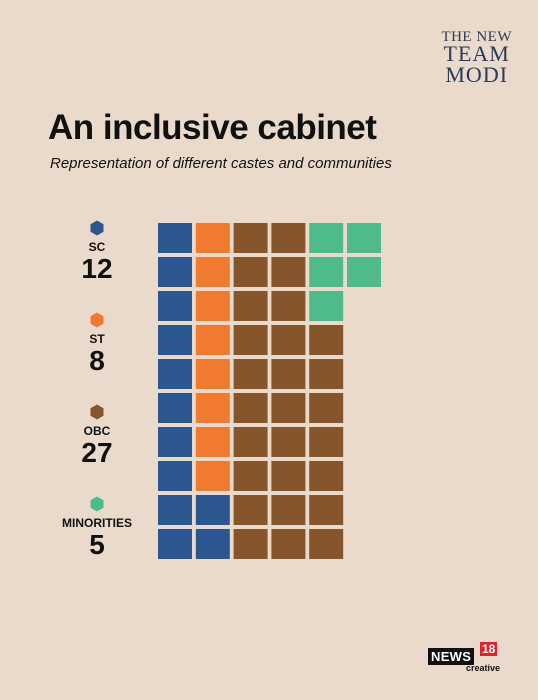  I want to click on brand-wordmark: THE NEW TEAM MODI, so click(476, 58).